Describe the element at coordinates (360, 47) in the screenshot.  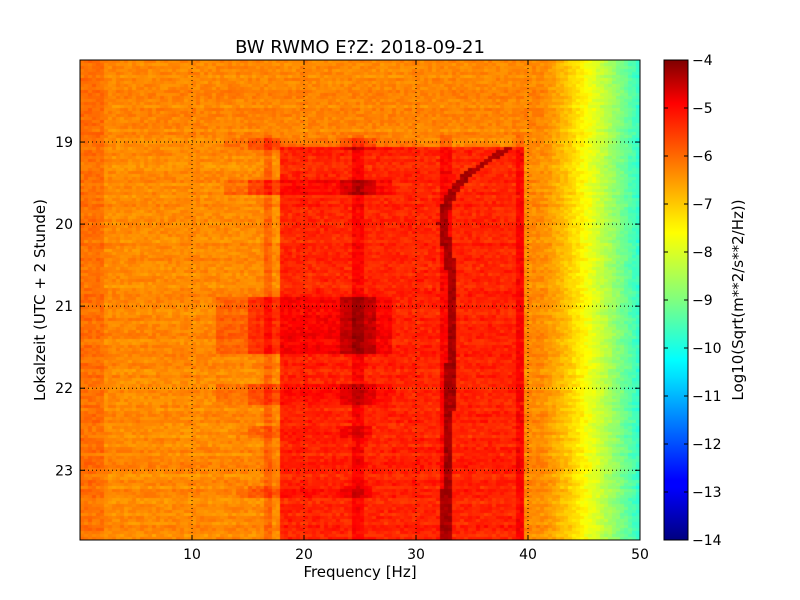
I see `chart-title: BW RWMO E?Z: 2018-09-21` at that location.